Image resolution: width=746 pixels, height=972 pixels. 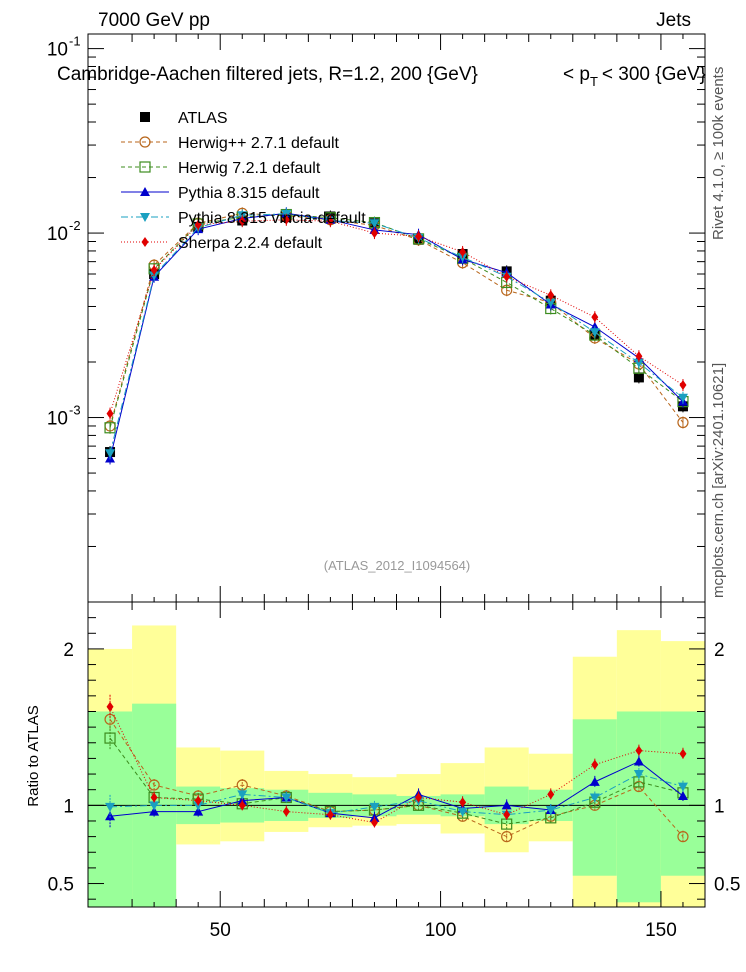 I want to click on mcplots-label: mcplots.cern.ch [arXiv:2401.10621], so click(x=718, y=480).